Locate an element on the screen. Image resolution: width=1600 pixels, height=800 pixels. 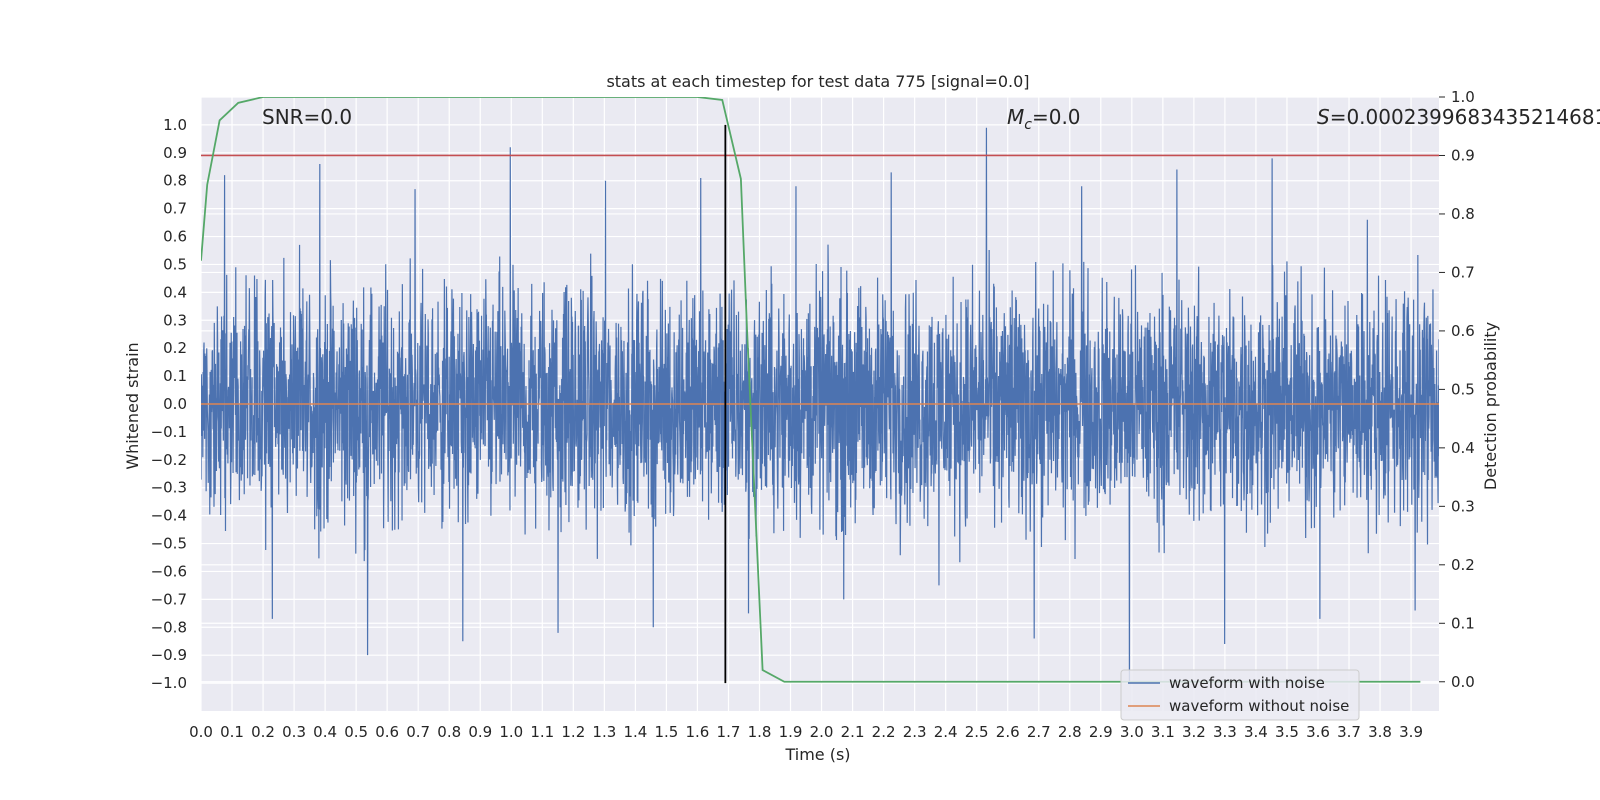
y-tick-label: 0.2 is located at coordinates (175, 348).